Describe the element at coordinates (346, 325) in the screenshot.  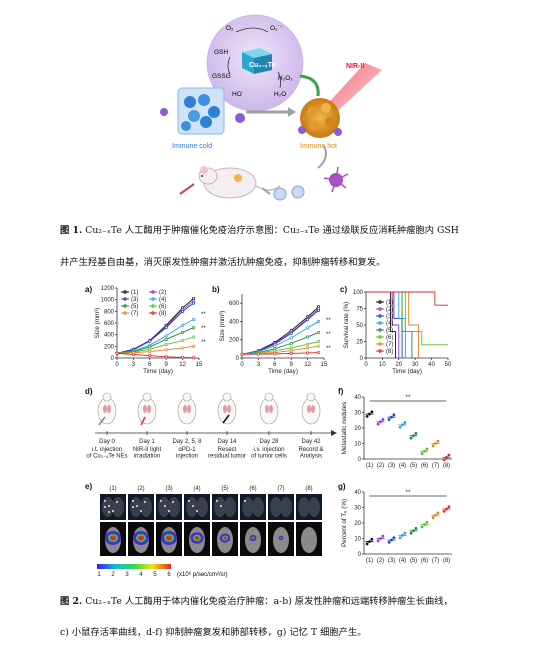
I see `panel-c-ylabel: Survival rate (%)` at that location.